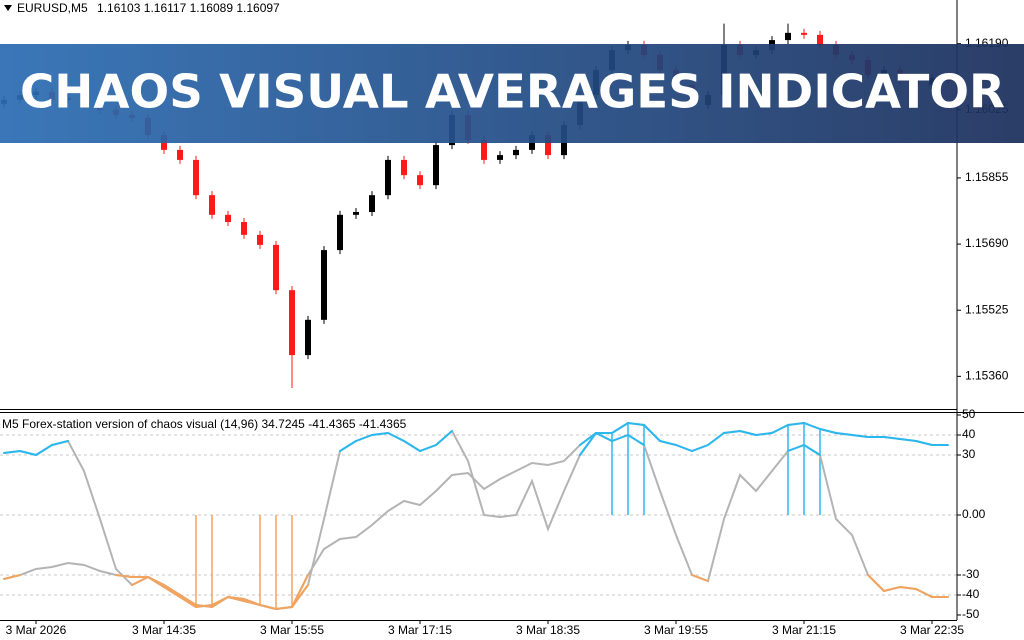  Describe the element at coordinates (8, 8) in the screenshot. I see `collapse-icon` at that location.